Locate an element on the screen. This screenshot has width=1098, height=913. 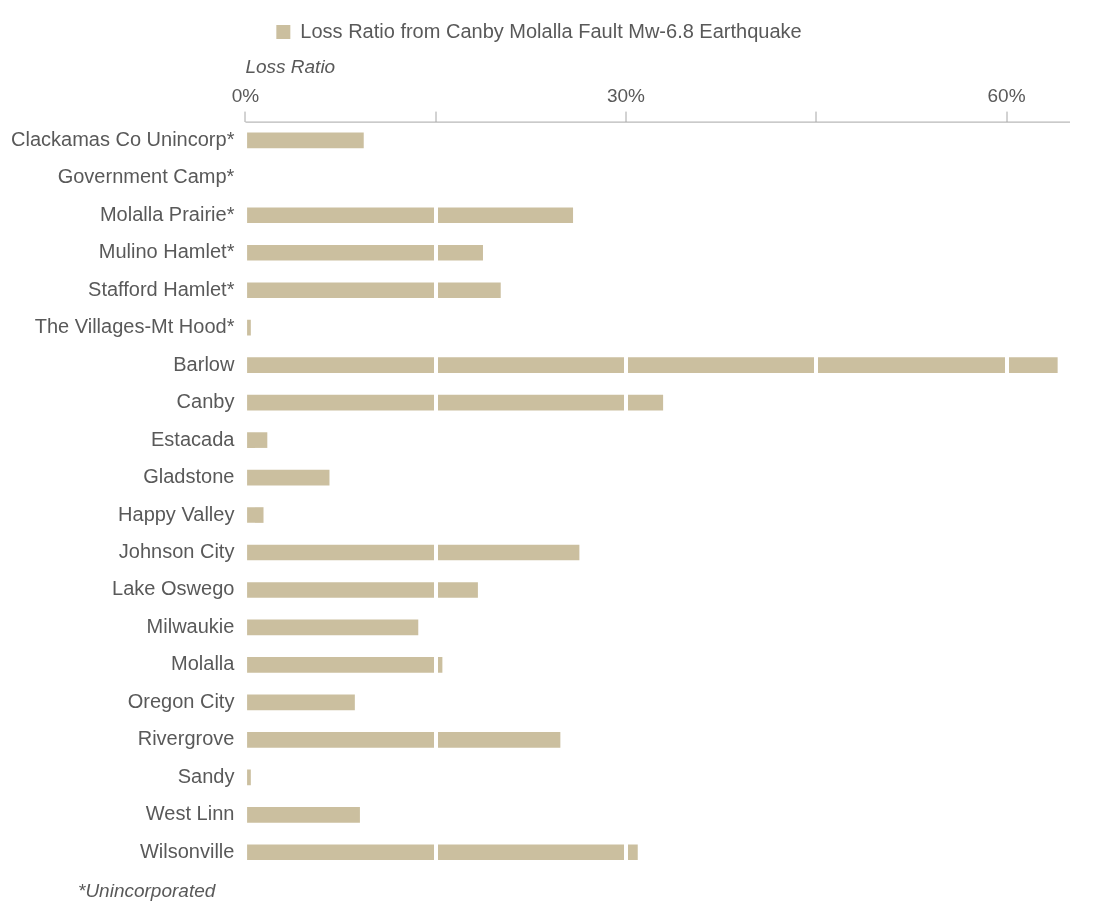
y-tick-label: Wilsonville is located at coordinates (187, 850).